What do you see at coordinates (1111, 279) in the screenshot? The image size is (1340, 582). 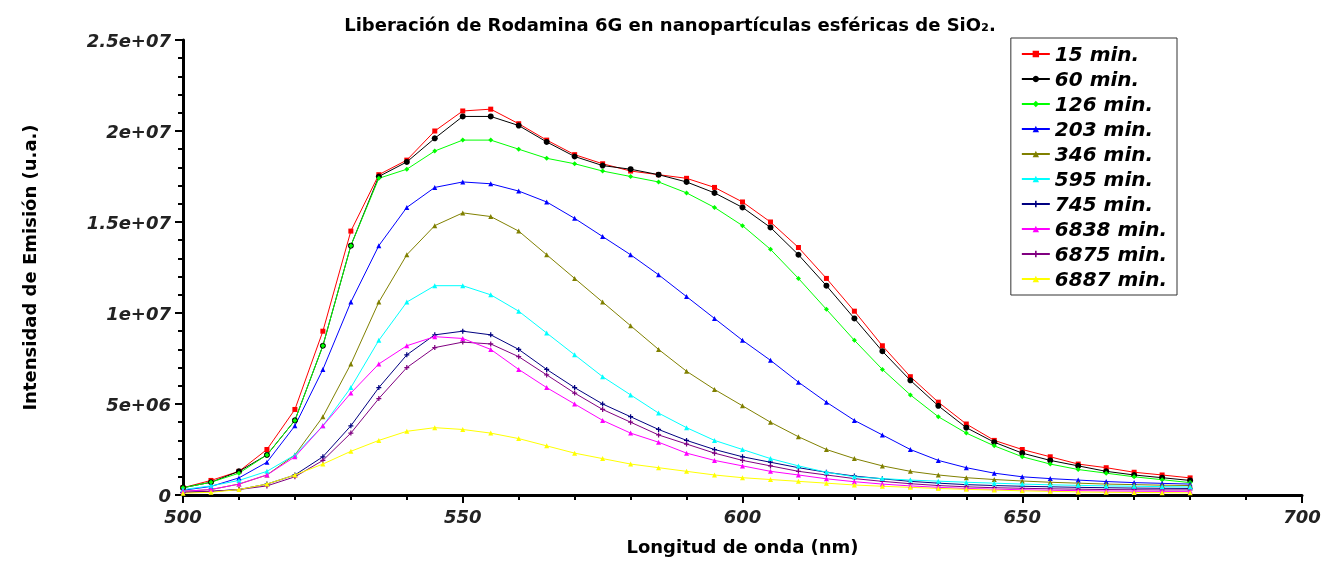 I see `legend-label: 6887 min.` at bounding box center [1111, 279].